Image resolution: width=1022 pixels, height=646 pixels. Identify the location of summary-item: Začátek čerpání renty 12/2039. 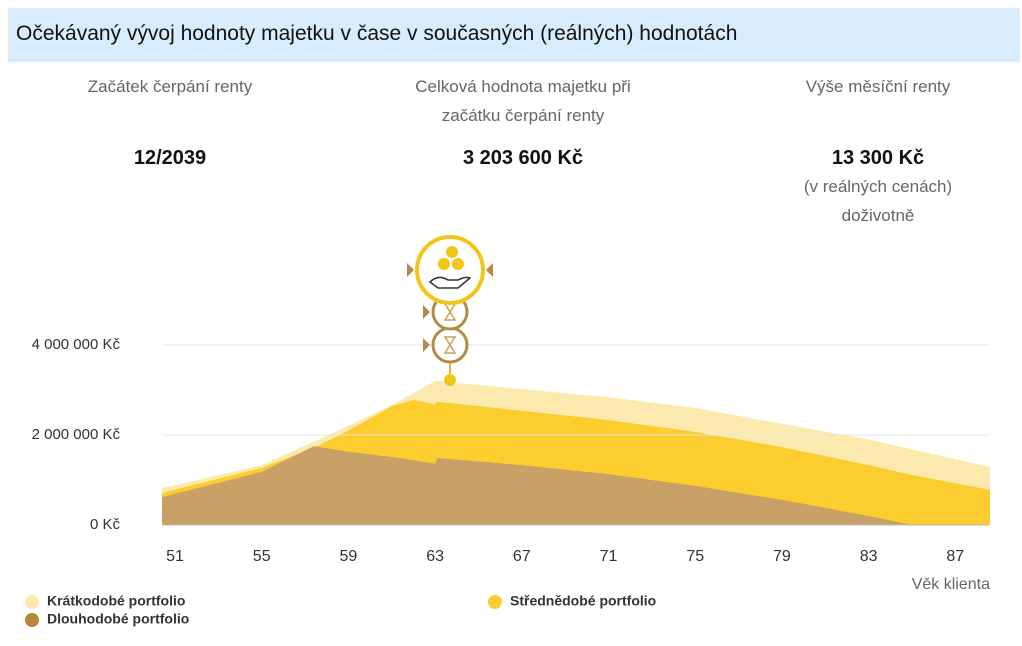
(170, 122).